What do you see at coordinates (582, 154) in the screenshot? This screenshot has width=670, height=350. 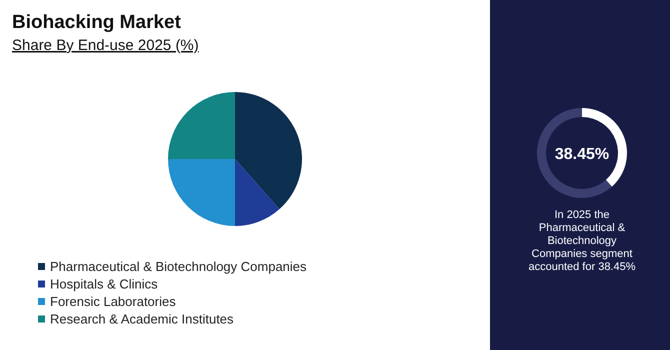 I see `text: 38.45%` at bounding box center [582, 154].